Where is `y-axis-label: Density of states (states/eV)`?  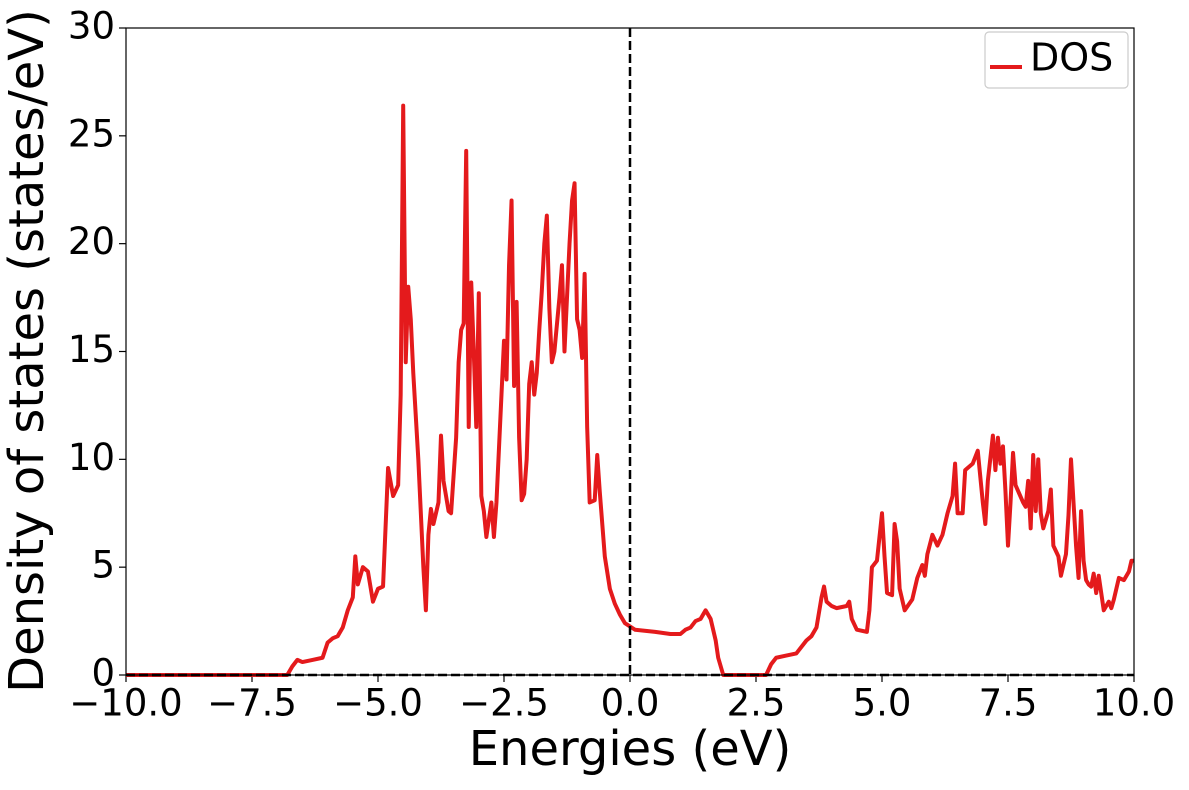
y-axis-label: Density of states (states/eV) is located at coordinates (27, 351).